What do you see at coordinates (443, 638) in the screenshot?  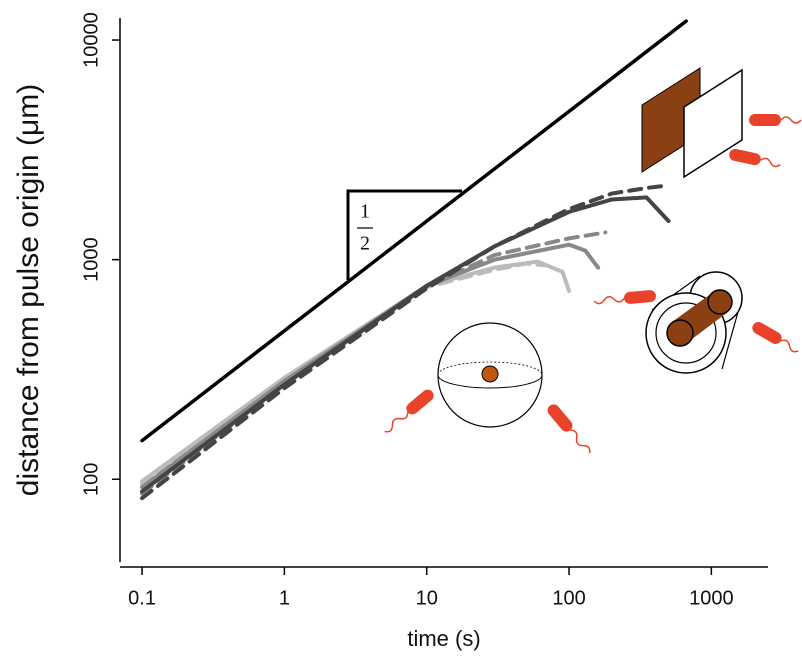 I see `x-axis-title: time (s)` at bounding box center [443, 638].